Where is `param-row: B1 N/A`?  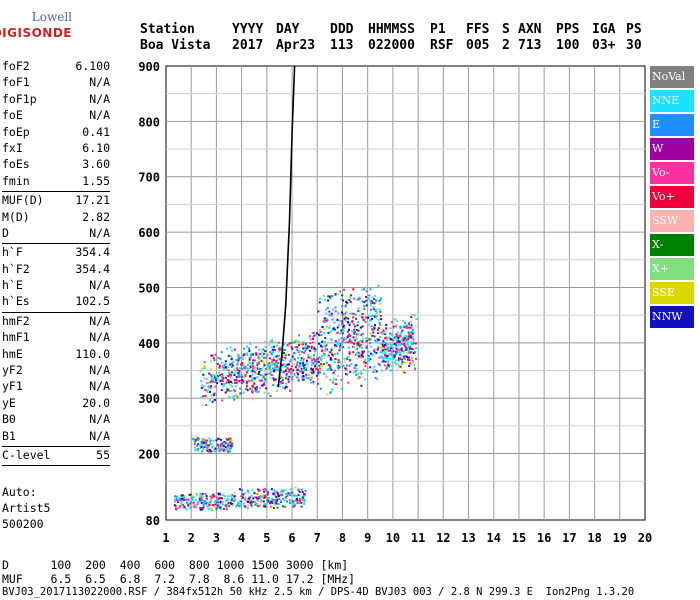
param-row: B1 N/A is located at coordinates (56, 436).